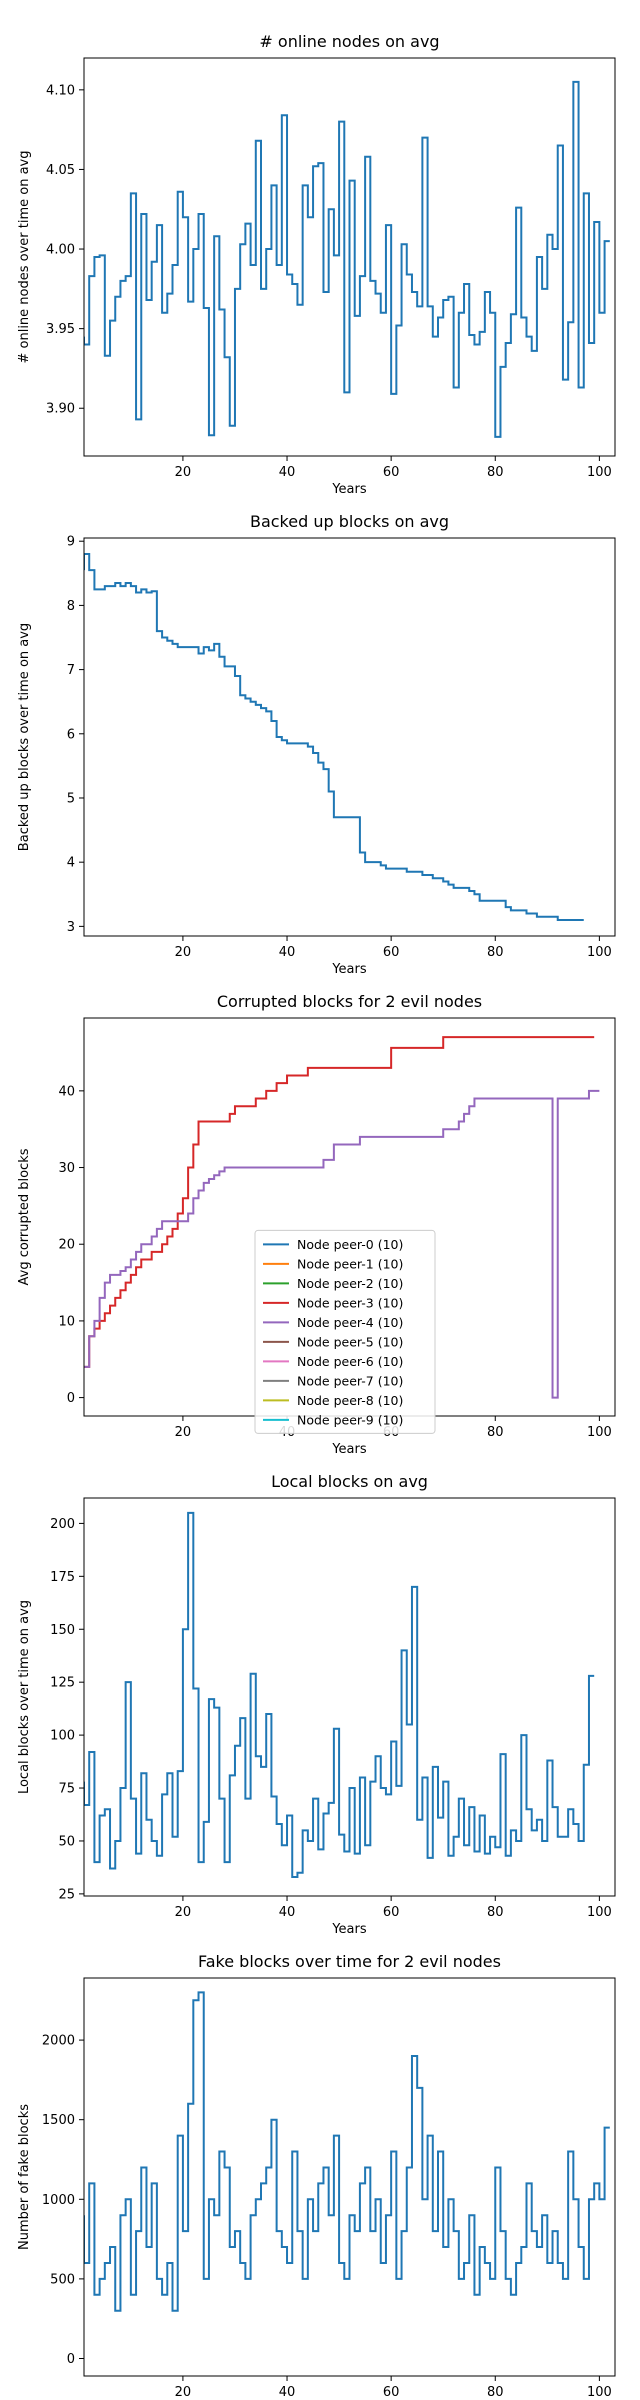 This screenshot has height=2400, width=640. What do you see at coordinates (350, 1400) in the screenshot?
I see `legend-entry: Node peer-8 (10)` at bounding box center [350, 1400].